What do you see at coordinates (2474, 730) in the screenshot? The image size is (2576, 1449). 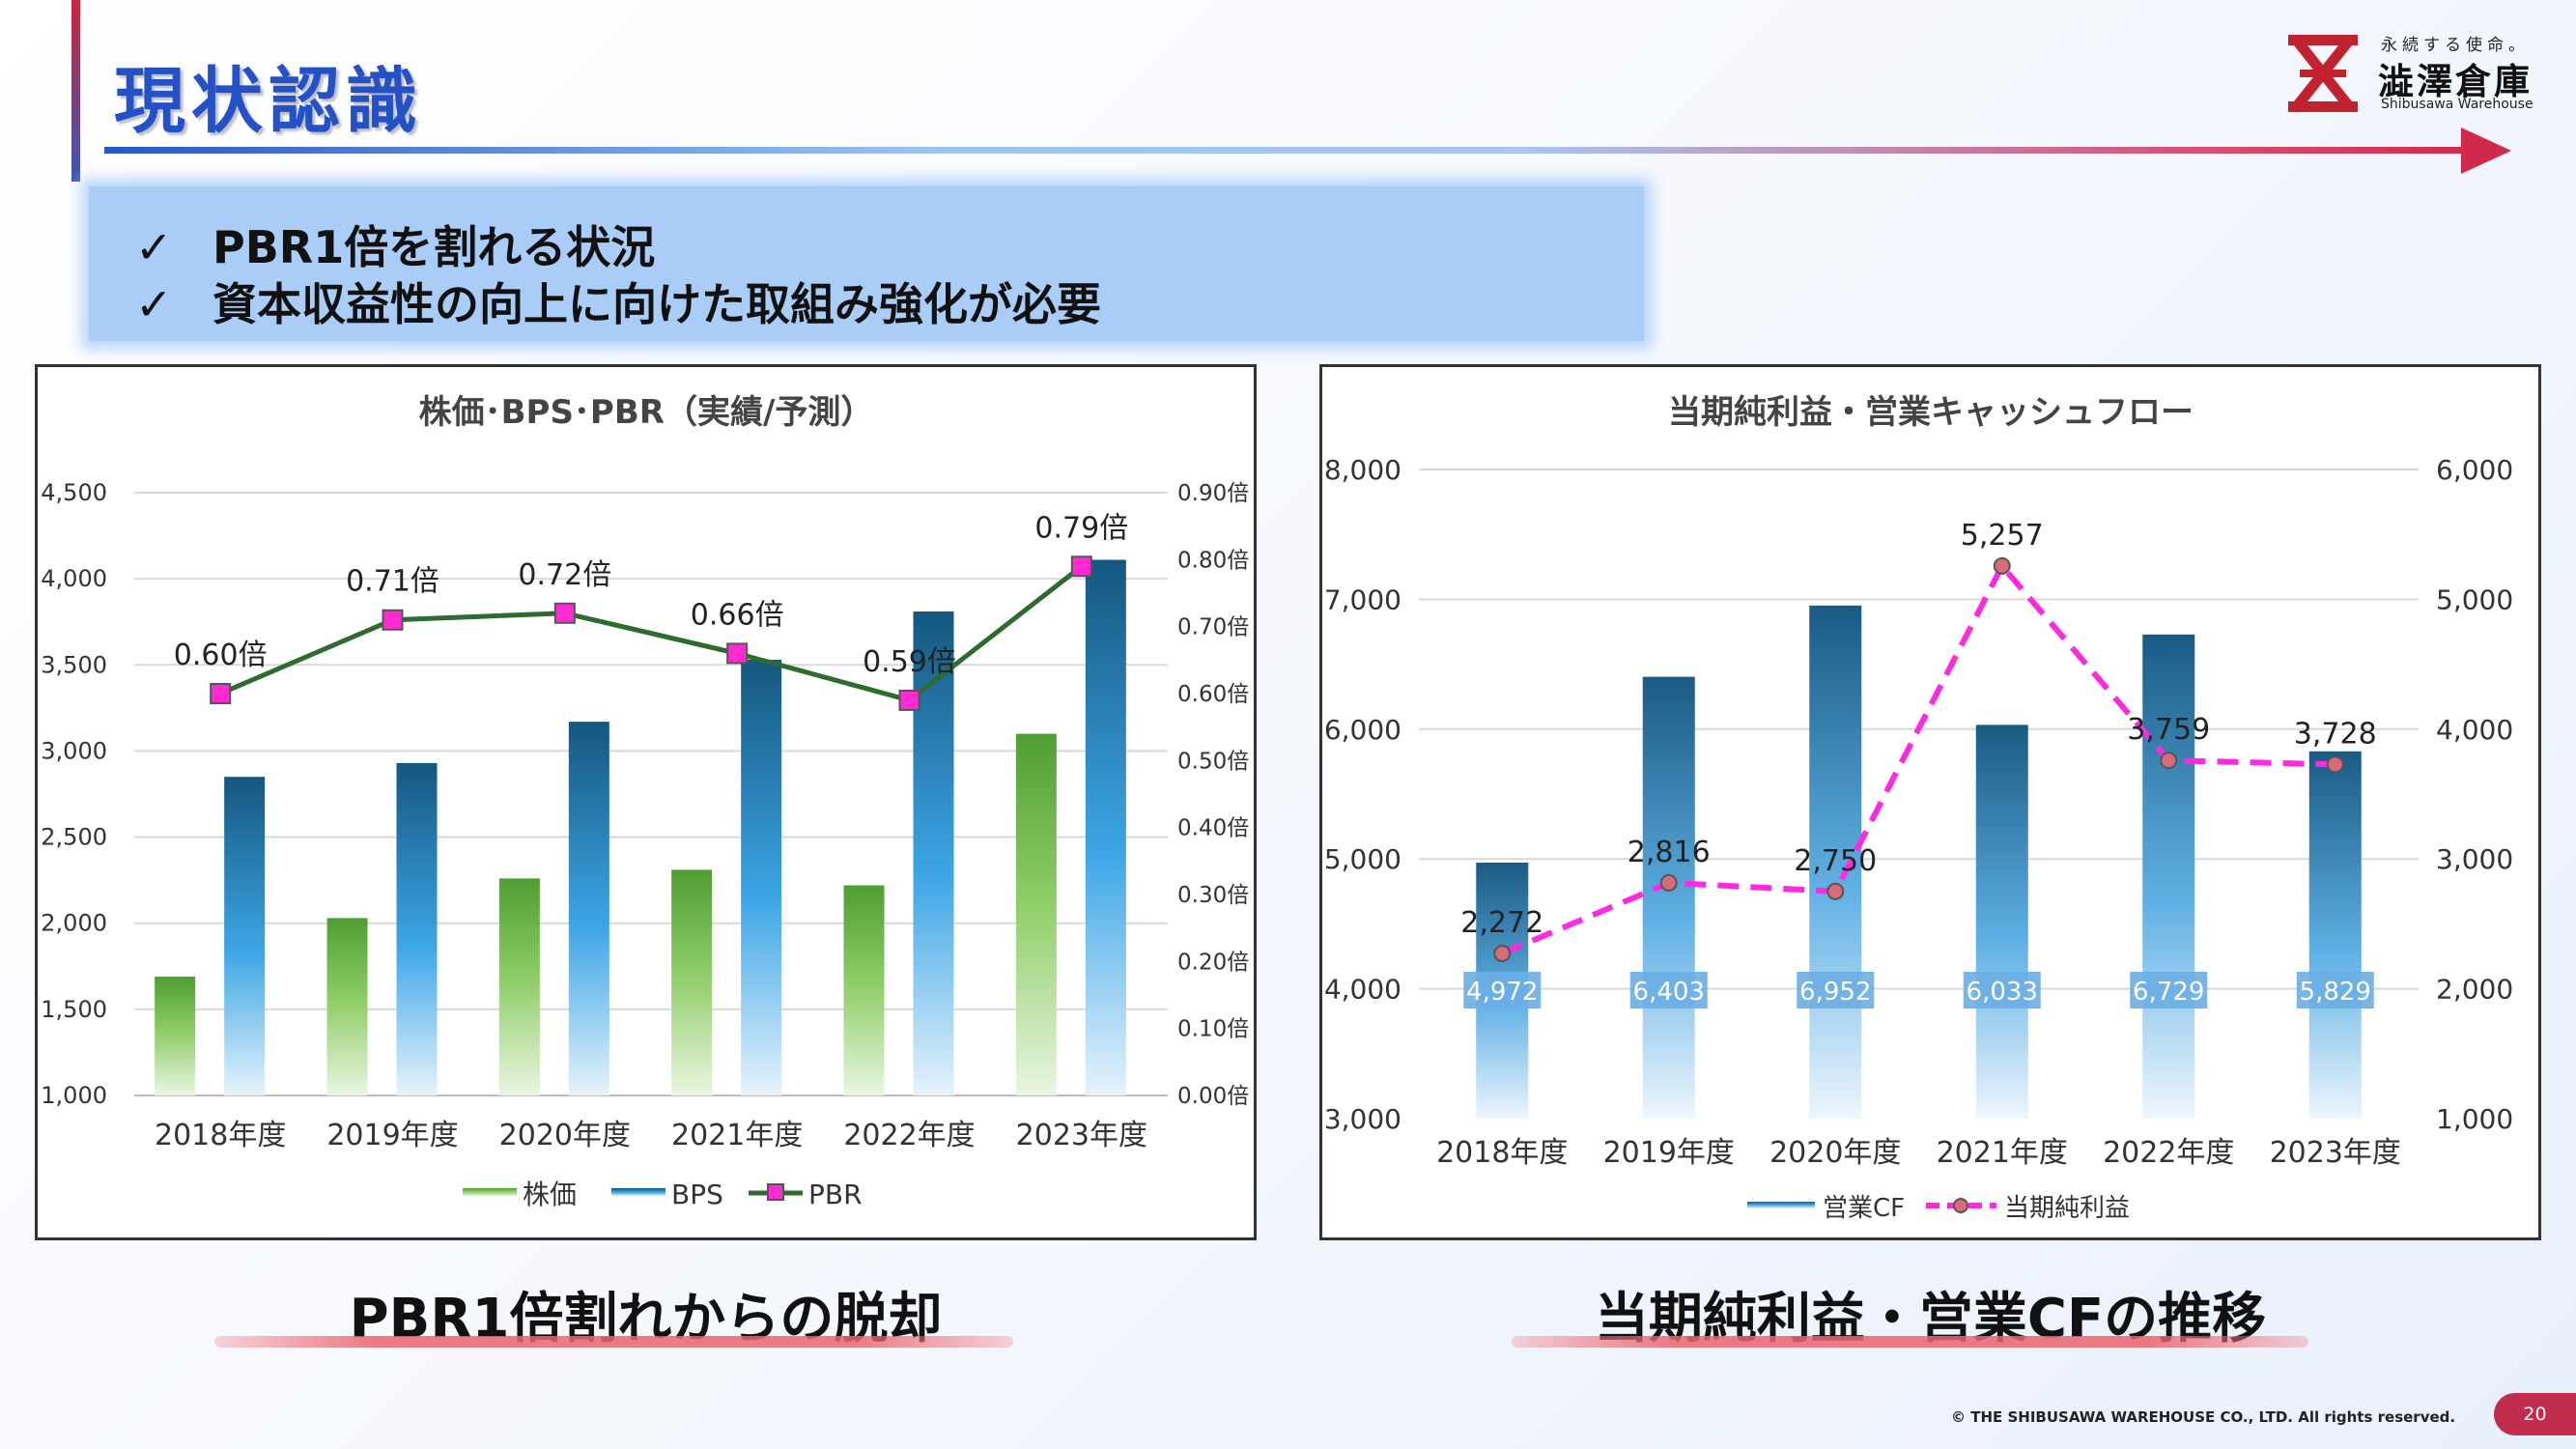 I see `y-right-tick-label: 4,000` at bounding box center [2474, 730].